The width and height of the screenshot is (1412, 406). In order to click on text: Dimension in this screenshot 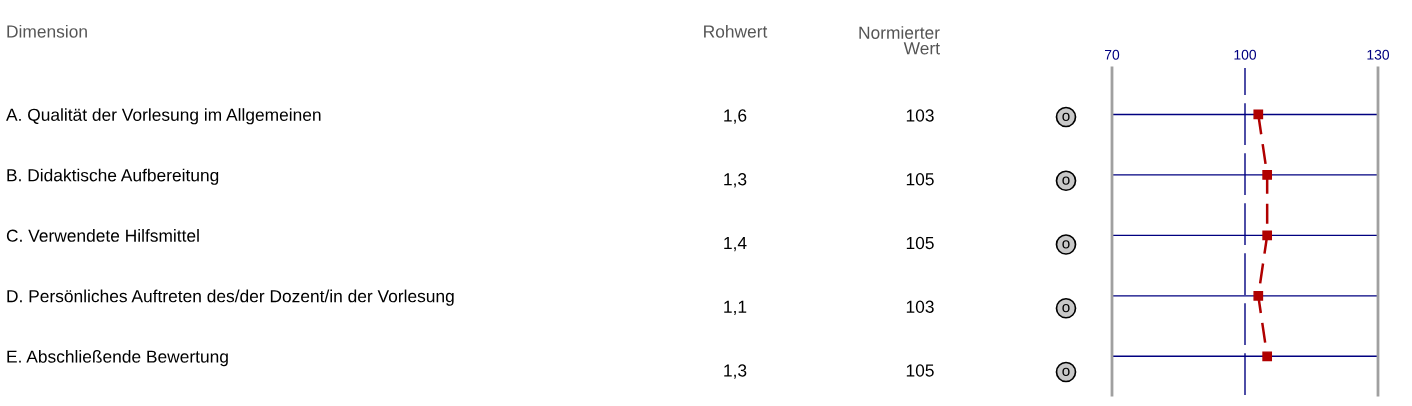, I will do `click(47, 31)`.